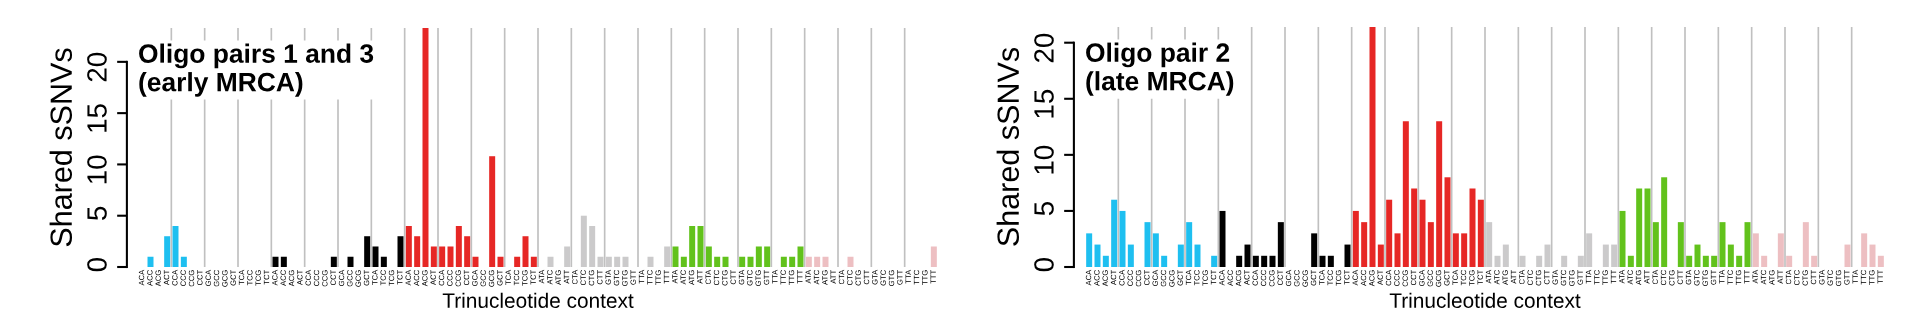  What do you see at coordinates (1160, 69) in the screenshot?
I see `text: Oligo pair 2 (late MRCA)` at bounding box center [1160, 69].